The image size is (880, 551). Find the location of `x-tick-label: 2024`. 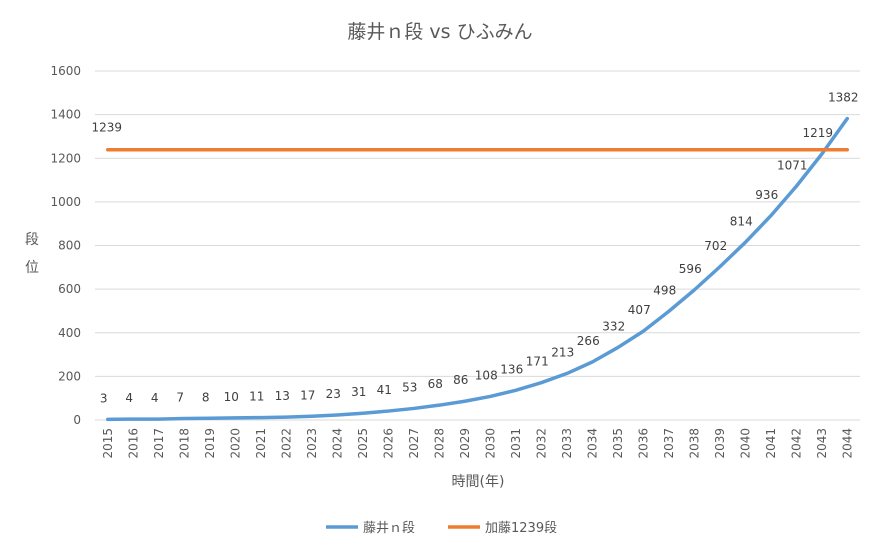

x-tick-label: 2024 is located at coordinates (337, 443).